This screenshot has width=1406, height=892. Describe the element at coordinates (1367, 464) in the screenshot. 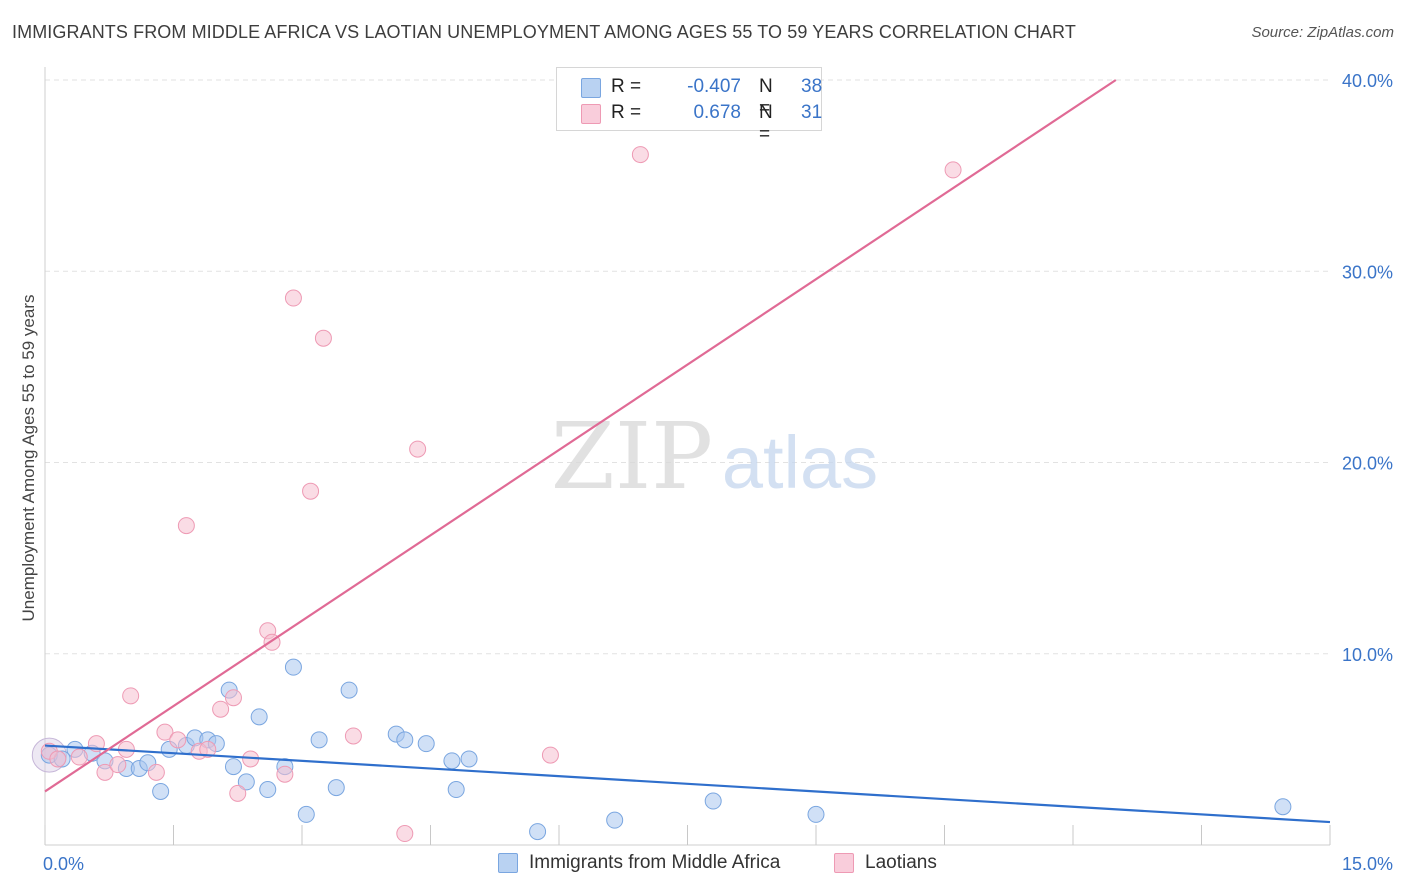

I see `y-tick-label: 20.0%` at that location.